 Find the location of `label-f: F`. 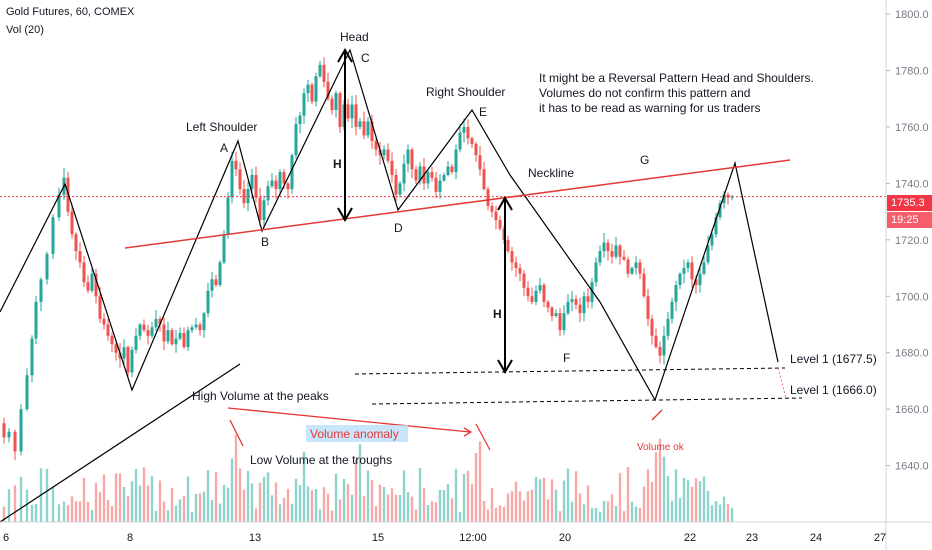

label-f: F is located at coordinates (566, 358).